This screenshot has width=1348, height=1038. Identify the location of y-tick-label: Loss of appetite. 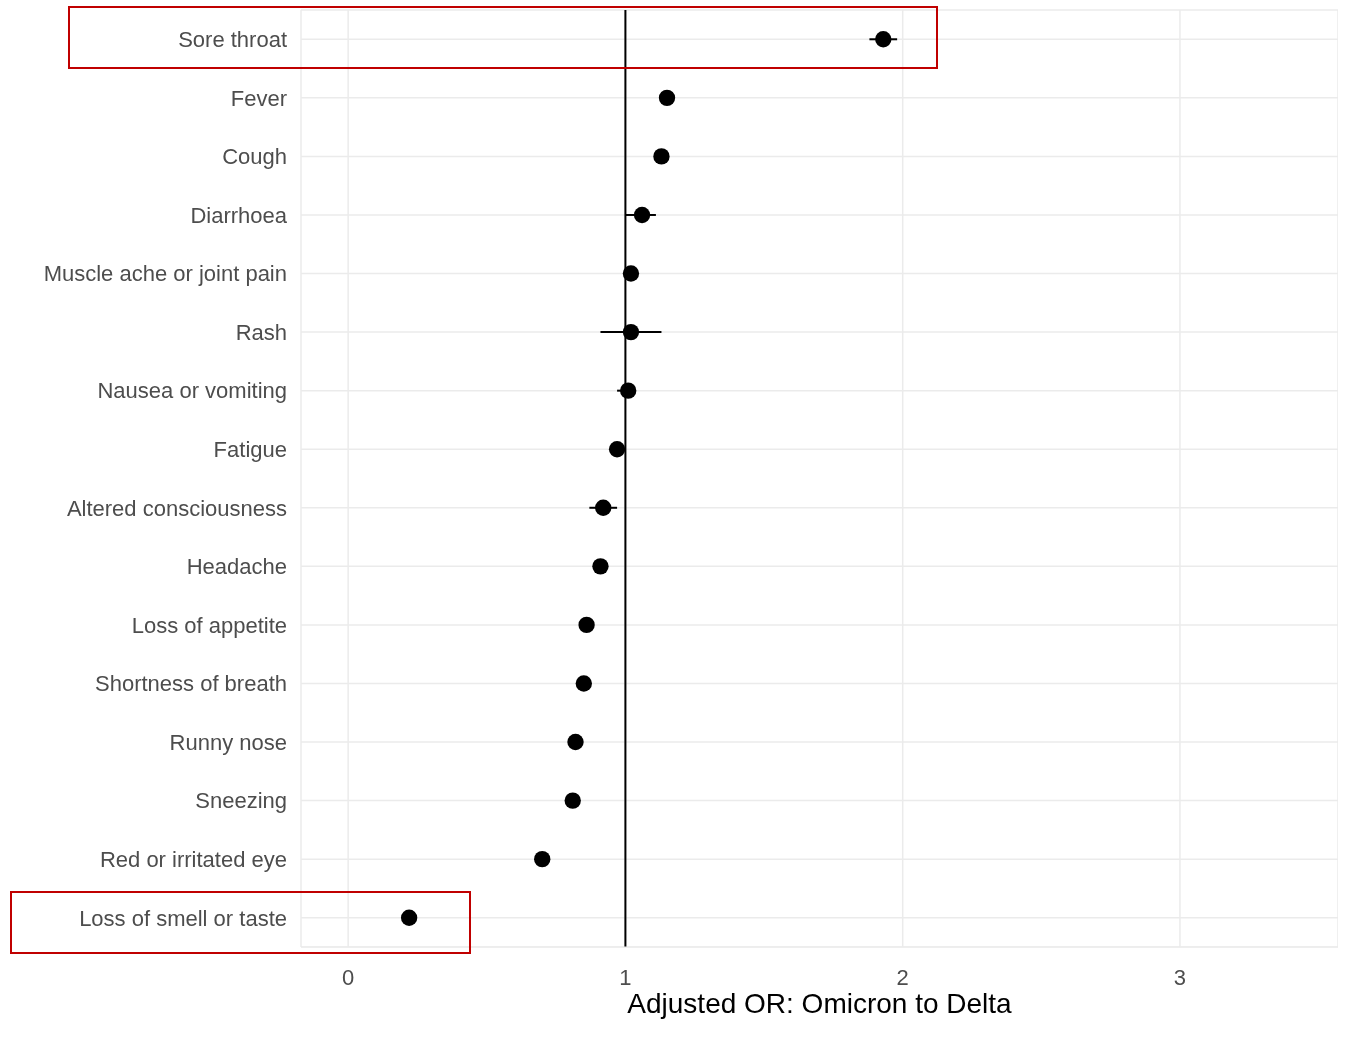
(209, 625).